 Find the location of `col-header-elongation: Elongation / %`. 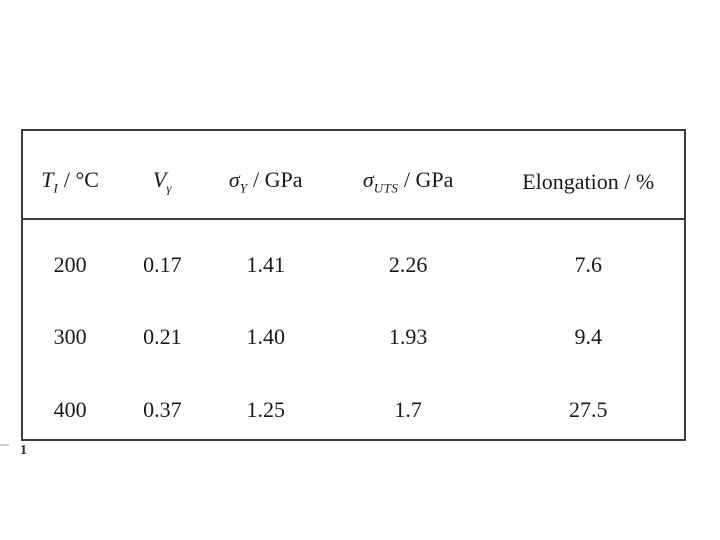

col-header-elongation: Elongation / % is located at coordinates (588, 175).